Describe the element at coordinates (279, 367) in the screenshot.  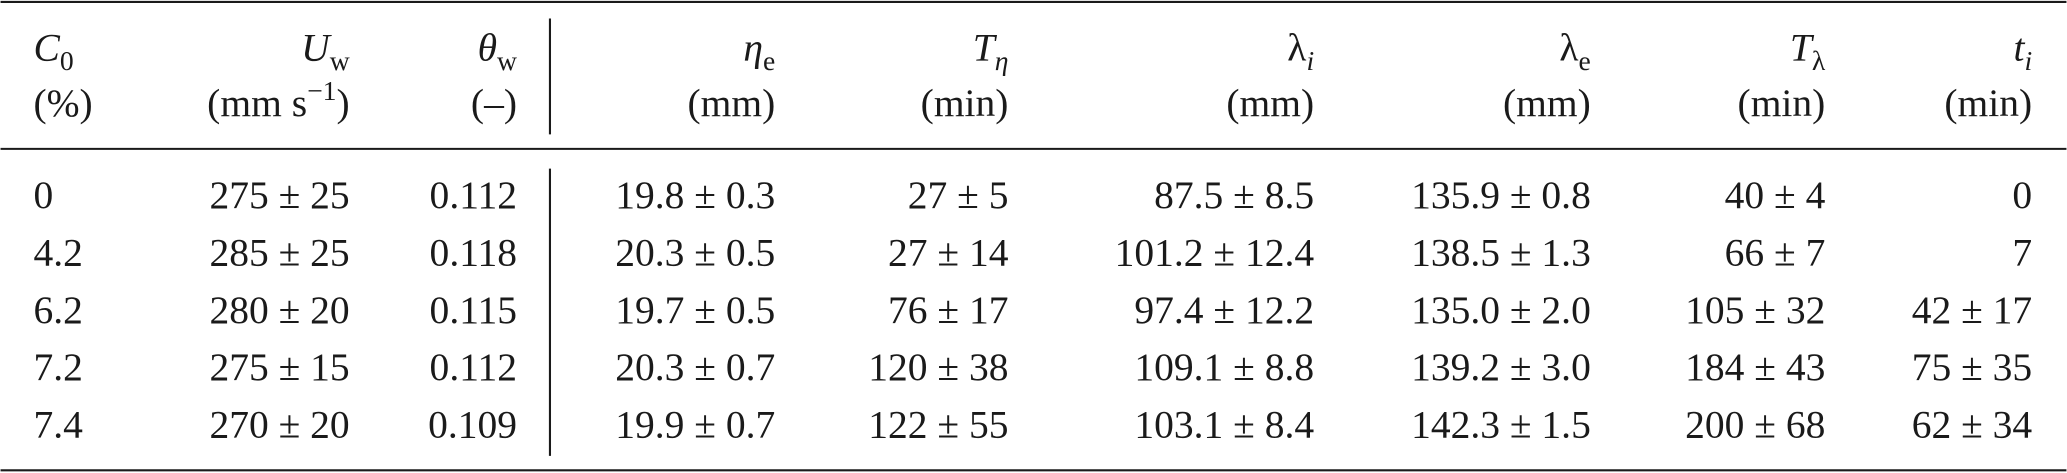
I see `table-cell: 275 ± 15` at that location.